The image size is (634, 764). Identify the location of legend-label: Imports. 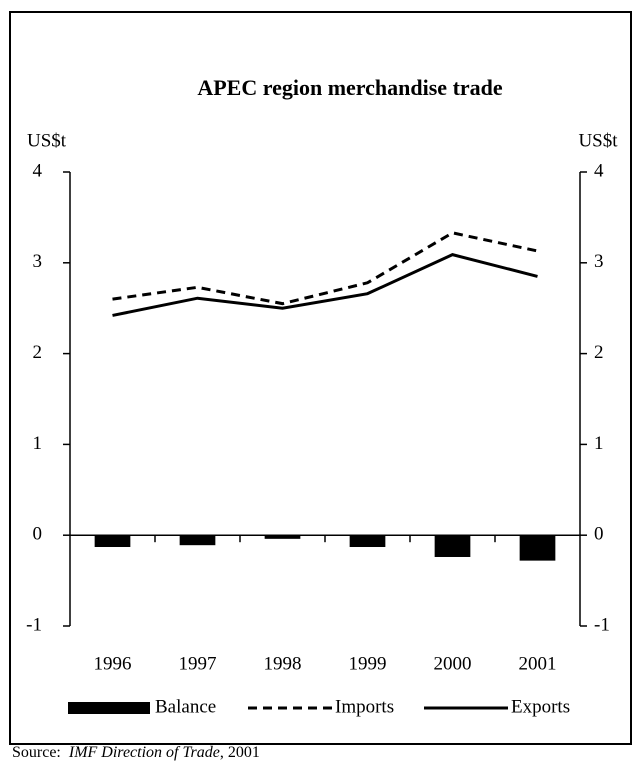
(364, 706).